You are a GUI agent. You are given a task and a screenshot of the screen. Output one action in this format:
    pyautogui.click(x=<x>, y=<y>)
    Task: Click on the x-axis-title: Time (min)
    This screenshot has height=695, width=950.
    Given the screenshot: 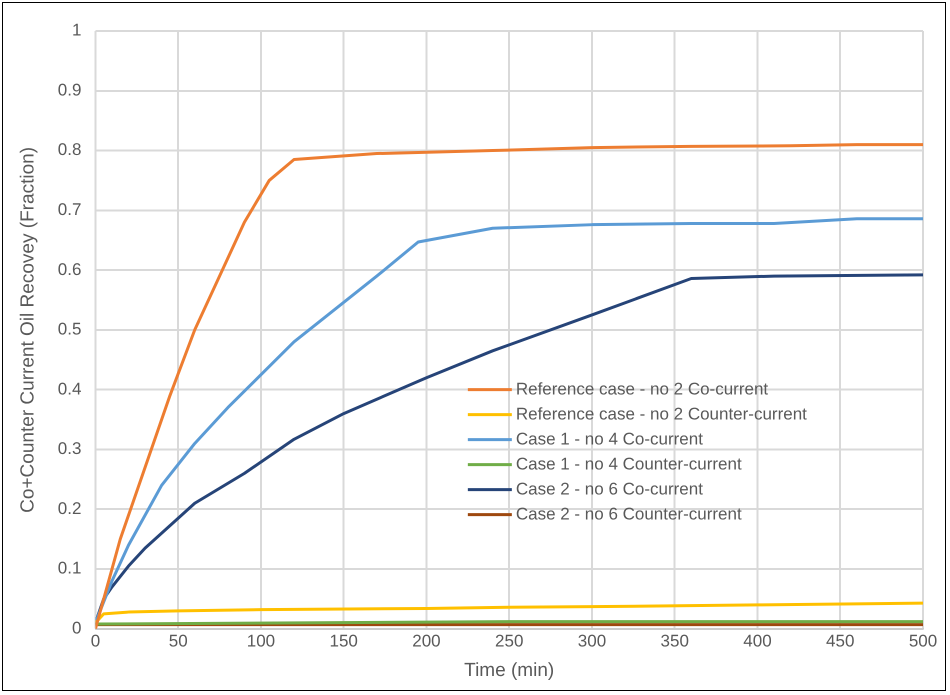 What is the action you would take?
    pyautogui.click(x=509, y=670)
    